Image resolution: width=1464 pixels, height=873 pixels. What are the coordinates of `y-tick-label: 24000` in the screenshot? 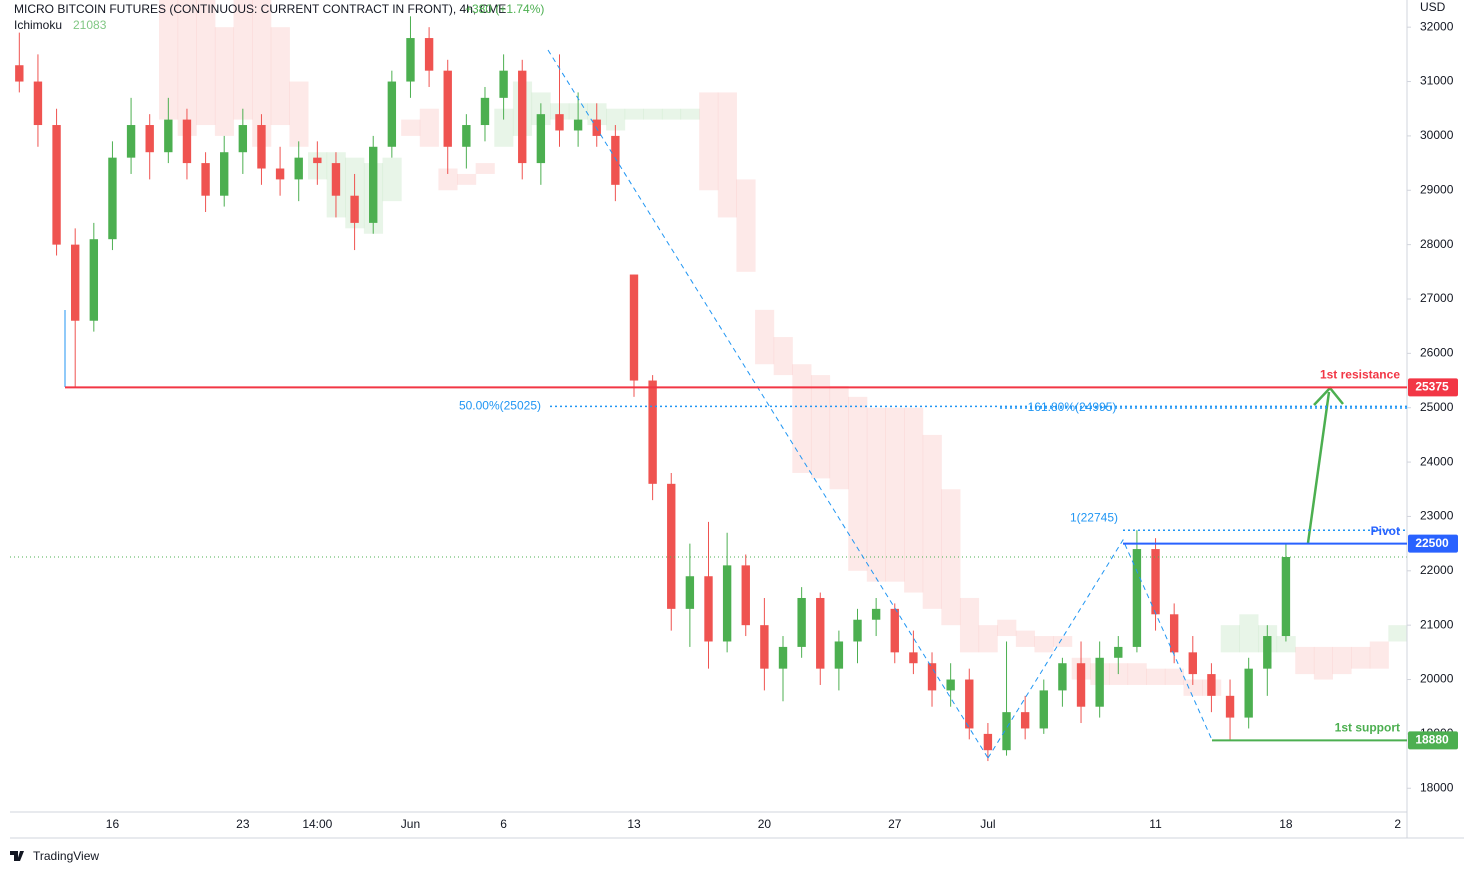 It's located at (1437, 461).